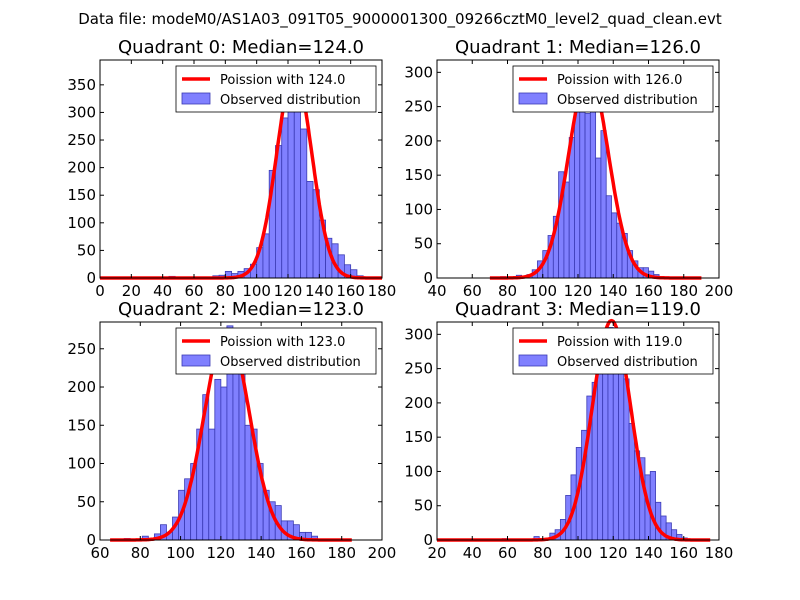  I want to click on legend: Poission with 124.0 Observed distribution, so click(276, 89).